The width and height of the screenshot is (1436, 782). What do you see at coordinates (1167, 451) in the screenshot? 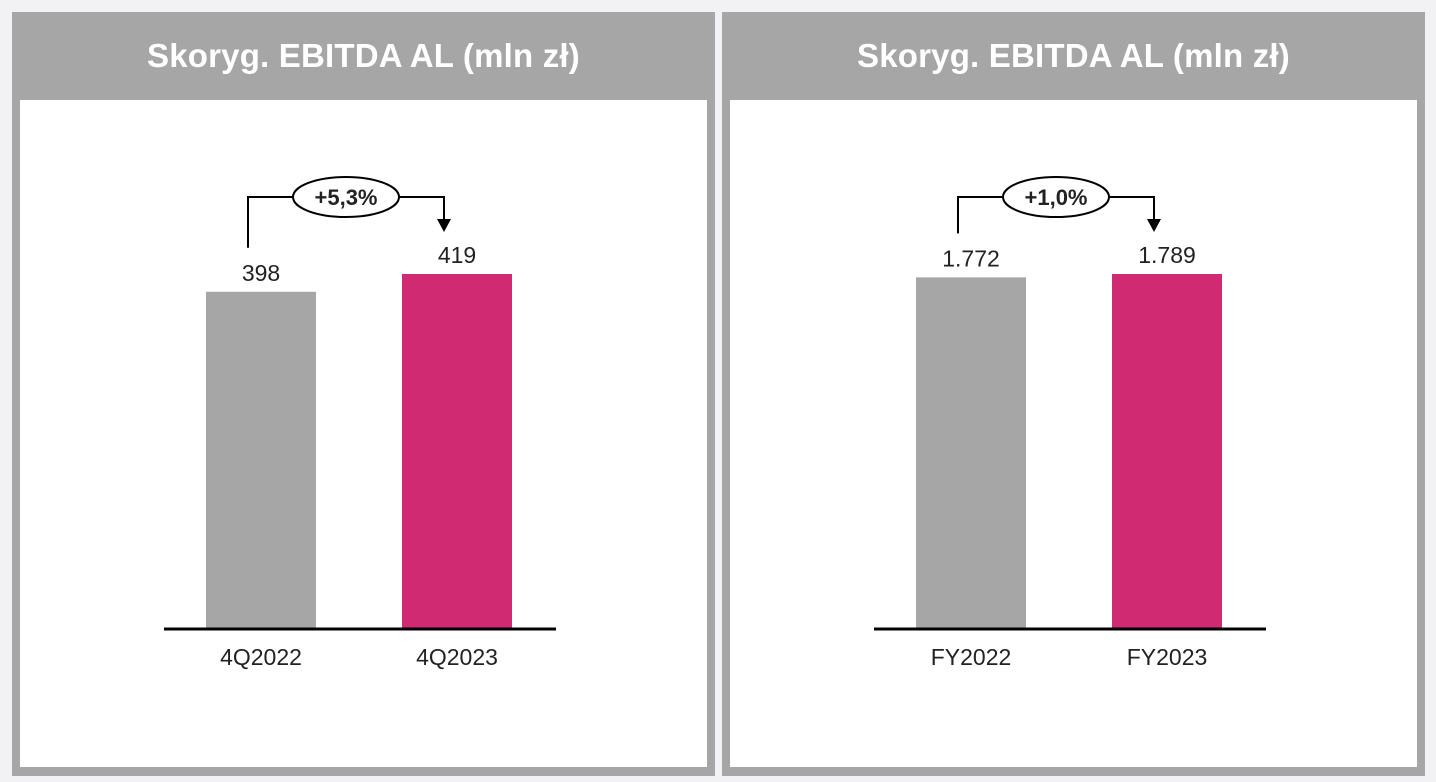
I see `bar-FY2023` at bounding box center [1167, 451].